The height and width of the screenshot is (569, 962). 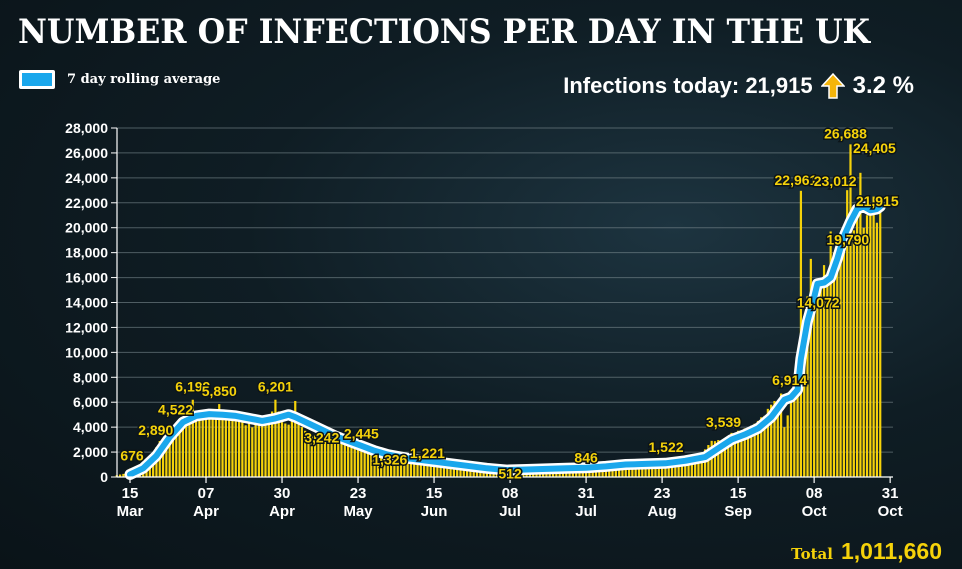 I want to click on chart-title: NUMBER OF INFECTIONS PER DAY IN THE UK, so click(x=444, y=32).